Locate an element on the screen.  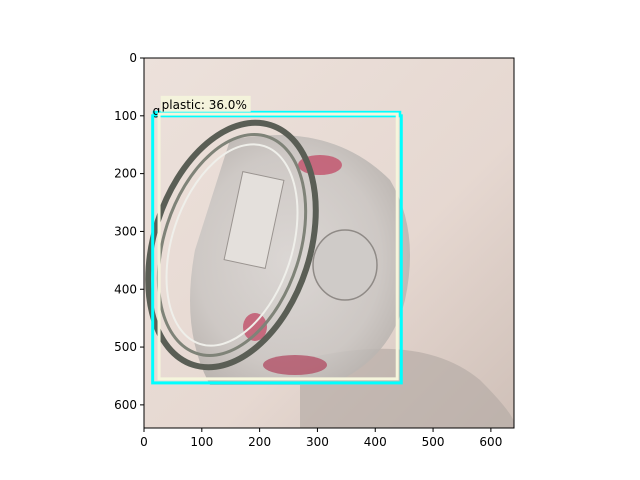
jar-mouth-highlight is located at coordinates (232, 245).